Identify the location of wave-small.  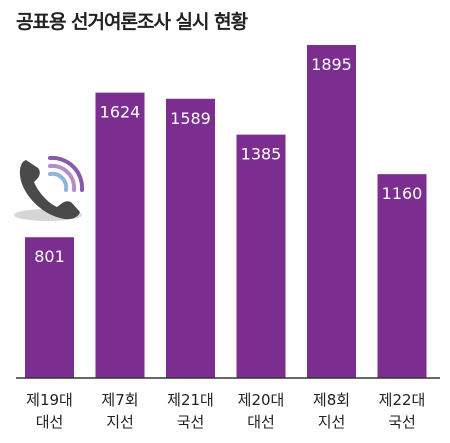
(58, 181).